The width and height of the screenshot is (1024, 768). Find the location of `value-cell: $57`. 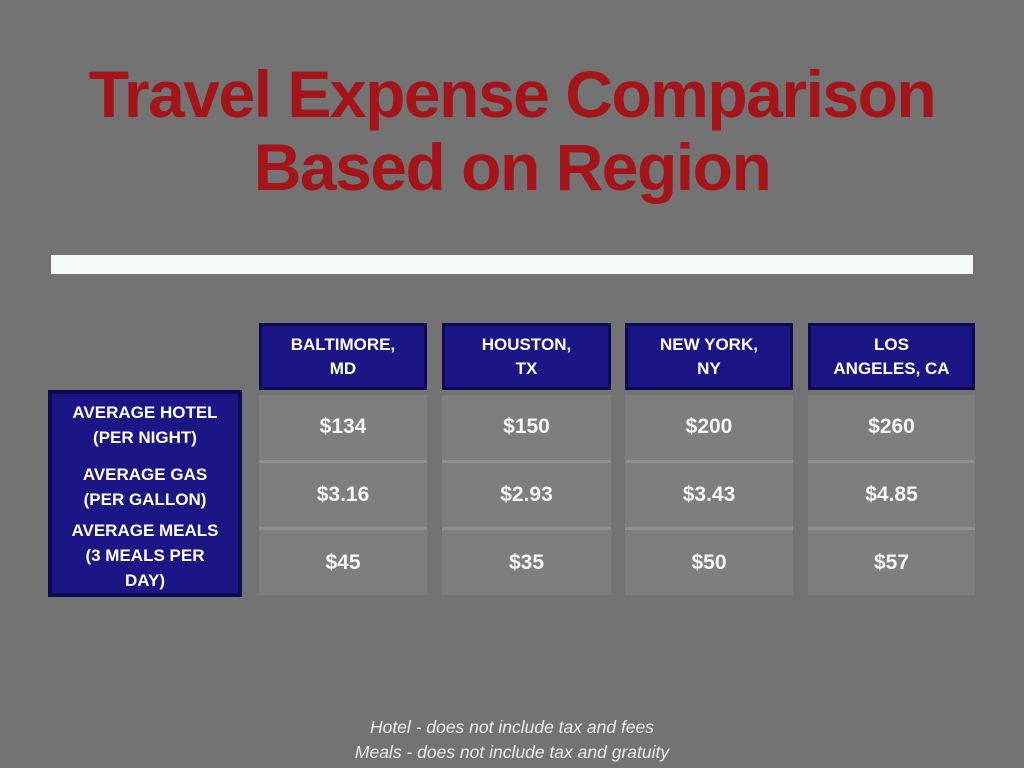

value-cell: $57 is located at coordinates (891, 563).